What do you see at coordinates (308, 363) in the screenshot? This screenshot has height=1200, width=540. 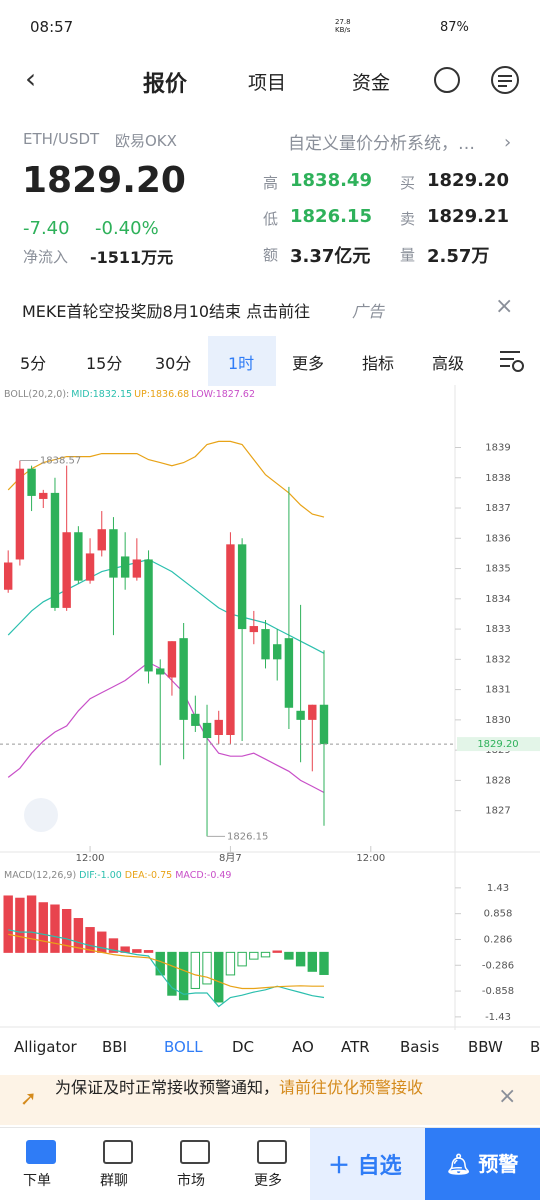 I see `timeframe-tab: 更多` at bounding box center [308, 363].